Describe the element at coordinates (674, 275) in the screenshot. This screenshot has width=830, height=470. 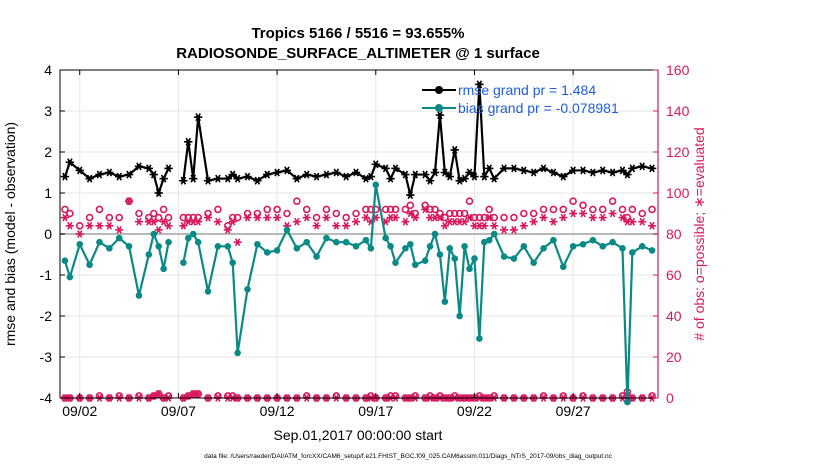
I see `y2-tick-label: 60` at that location.